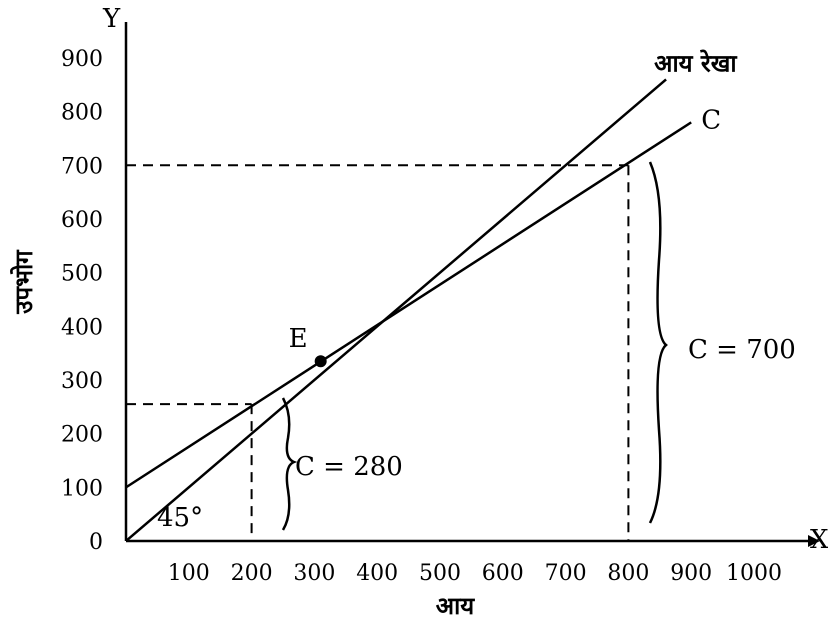 This screenshot has height=626, width=828. I want to click on x-tick-label: 1000, so click(754, 573).